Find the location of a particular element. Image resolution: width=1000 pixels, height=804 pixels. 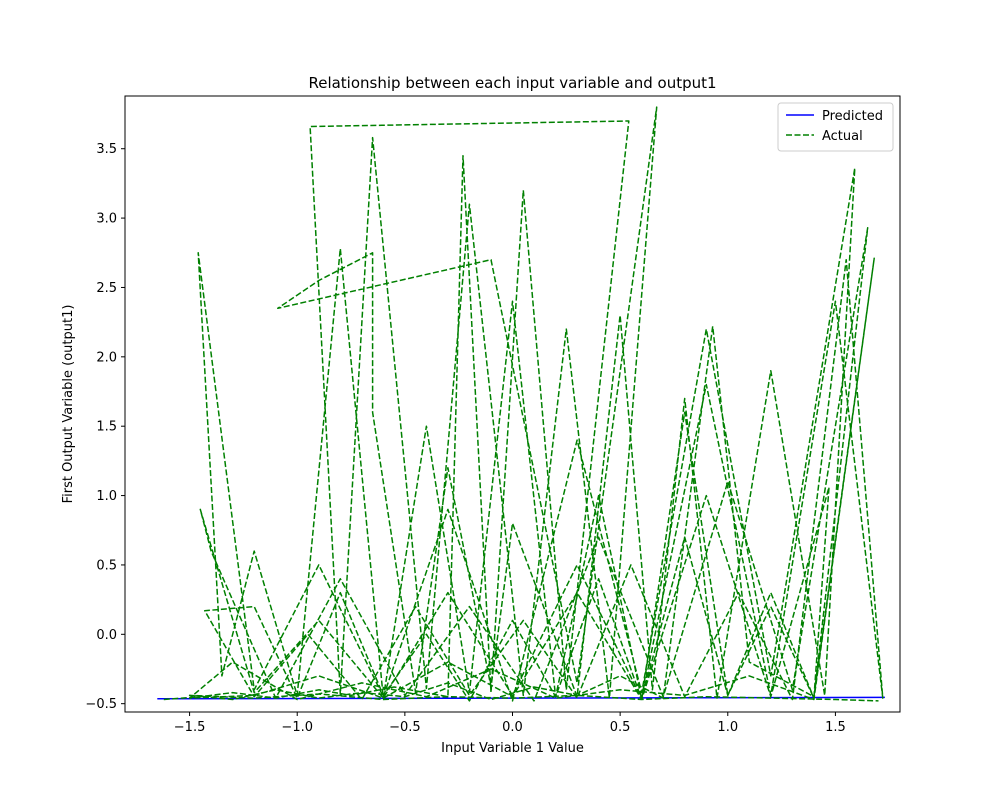

x-axis-label: Input Variable 1 Value is located at coordinates (512, 748).